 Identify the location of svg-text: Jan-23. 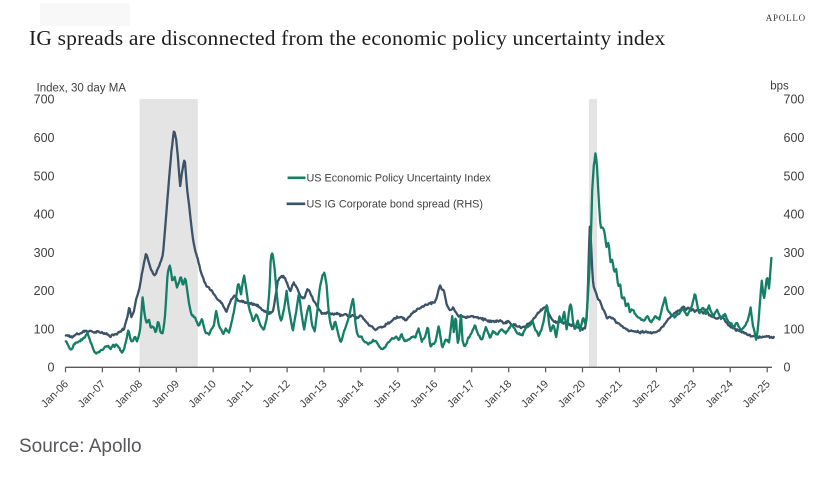
(683, 394).